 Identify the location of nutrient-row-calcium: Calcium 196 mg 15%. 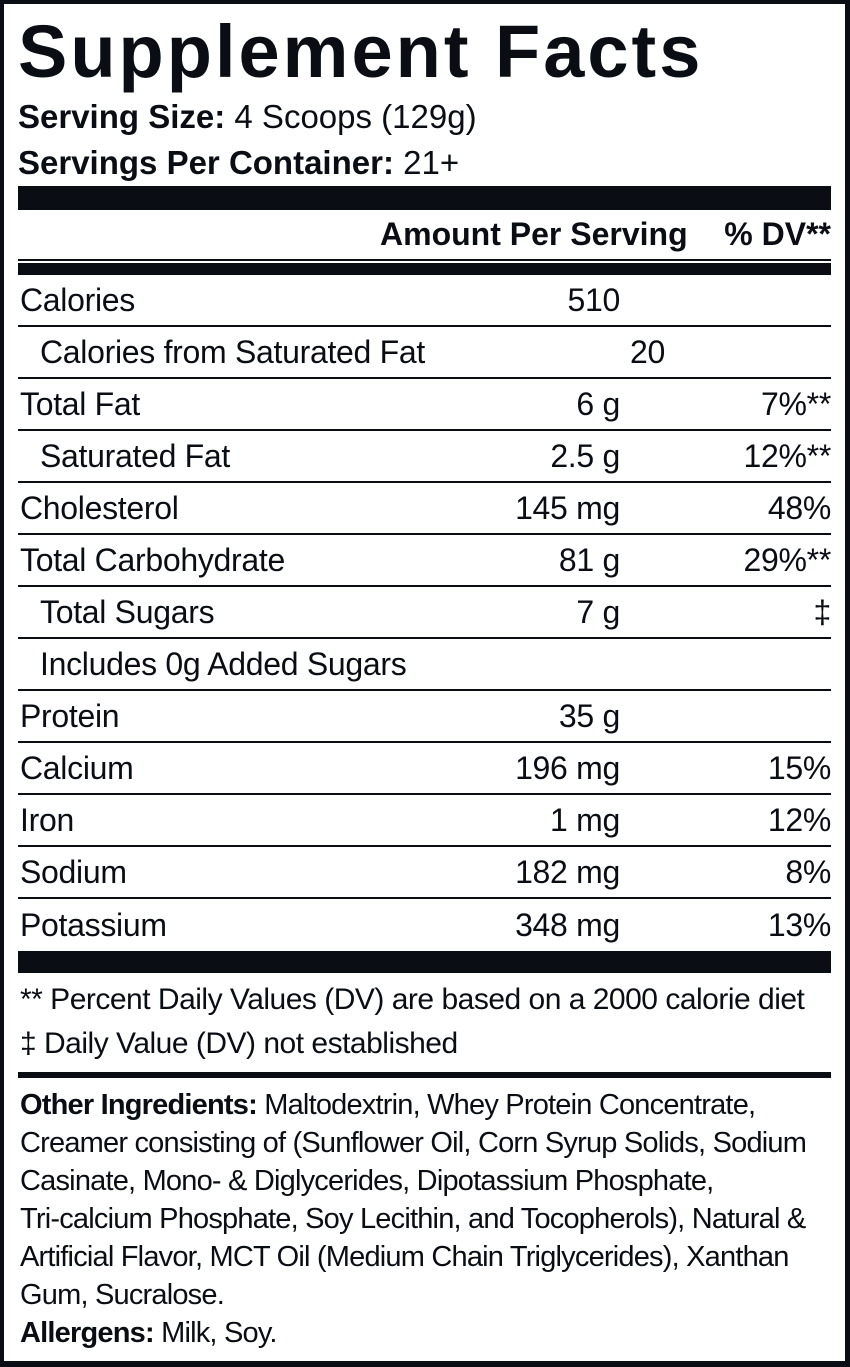
(424, 769).